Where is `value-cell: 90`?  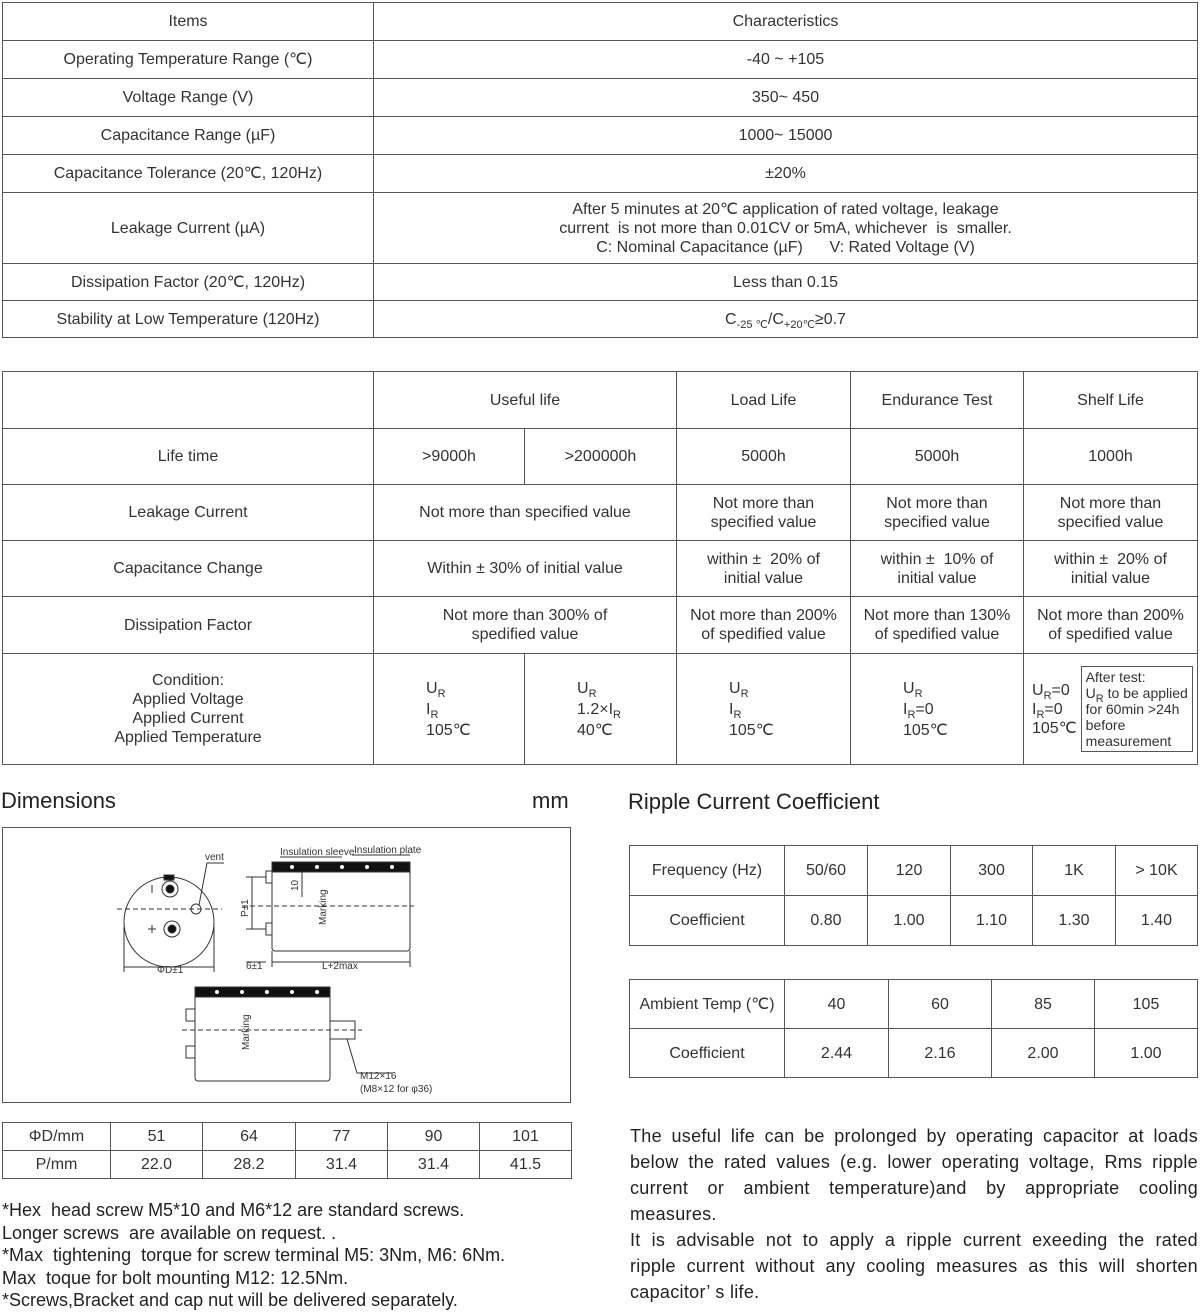 value-cell: 90 is located at coordinates (433, 1136).